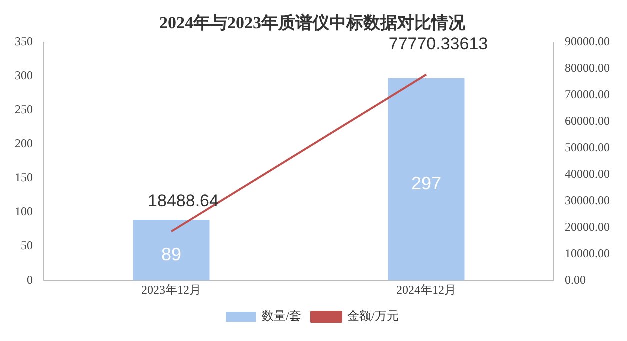  Describe the element at coordinates (24, 109) in the screenshot. I see `y-tick-label: 250` at that location.